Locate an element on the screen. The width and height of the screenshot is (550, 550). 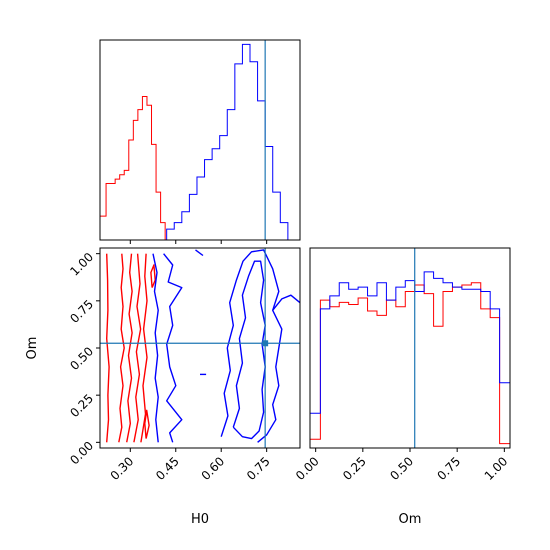
om-histogram-tick-label: 0.00 is located at coordinates (307, 468).